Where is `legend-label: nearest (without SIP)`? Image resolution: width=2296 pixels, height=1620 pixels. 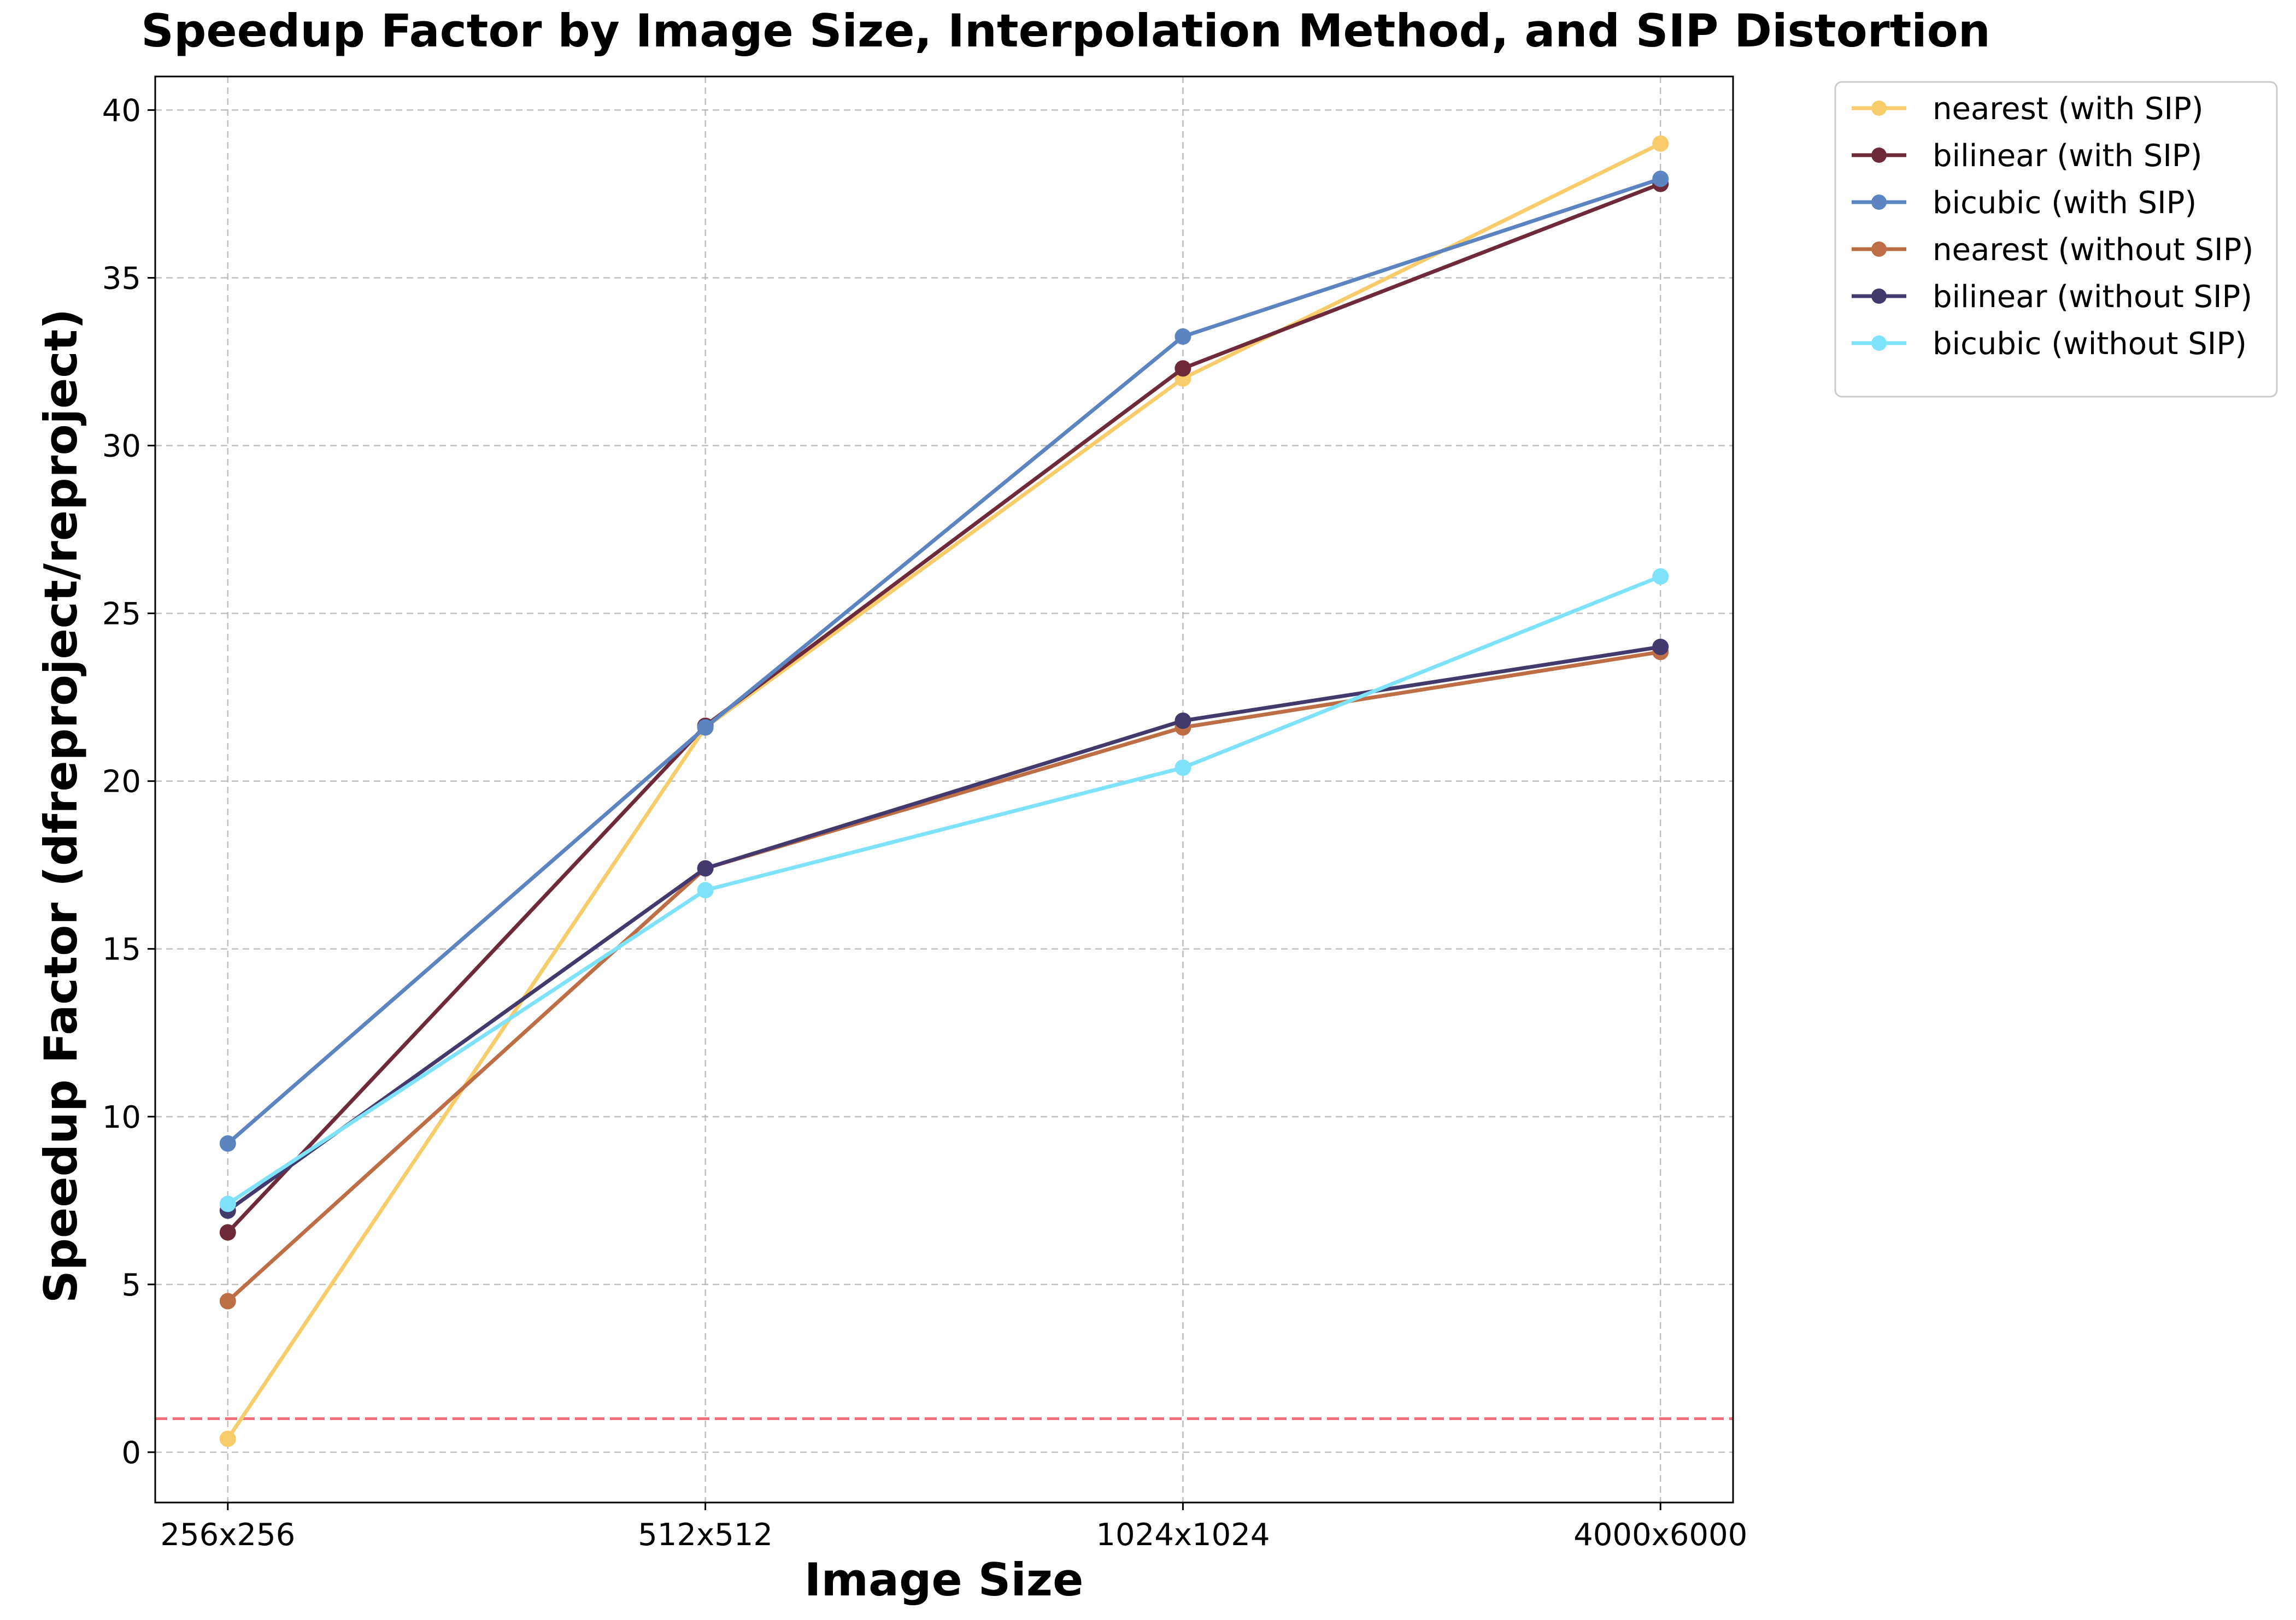 legend-label: nearest (without SIP) is located at coordinates (2093, 250).